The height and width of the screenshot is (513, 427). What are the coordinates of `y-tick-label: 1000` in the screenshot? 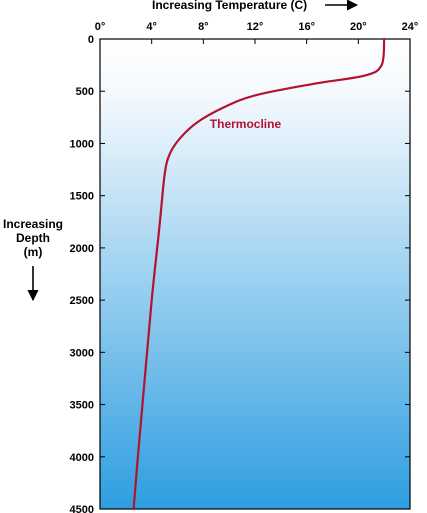 It's located at (82, 144).